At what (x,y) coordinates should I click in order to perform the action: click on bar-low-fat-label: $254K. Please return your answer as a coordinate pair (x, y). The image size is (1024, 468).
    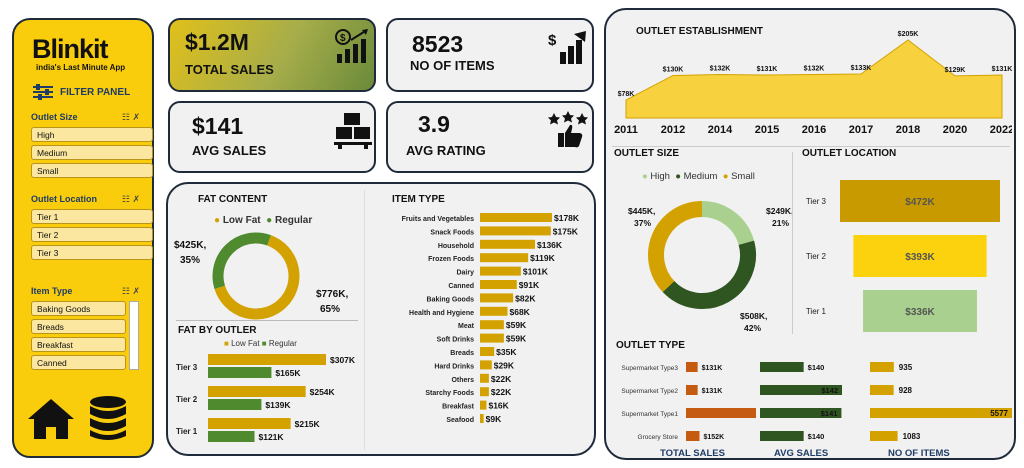
    Looking at the image, I should click on (323, 392).